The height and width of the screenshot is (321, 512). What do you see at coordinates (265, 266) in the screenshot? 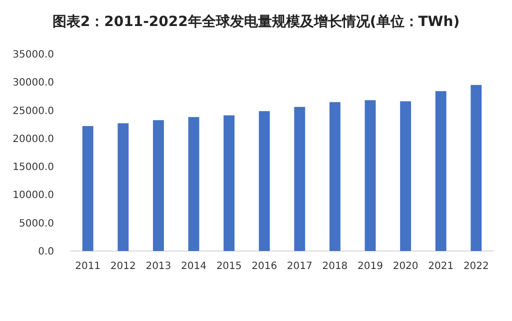
I see `x-tick-label: 2016` at bounding box center [265, 266].